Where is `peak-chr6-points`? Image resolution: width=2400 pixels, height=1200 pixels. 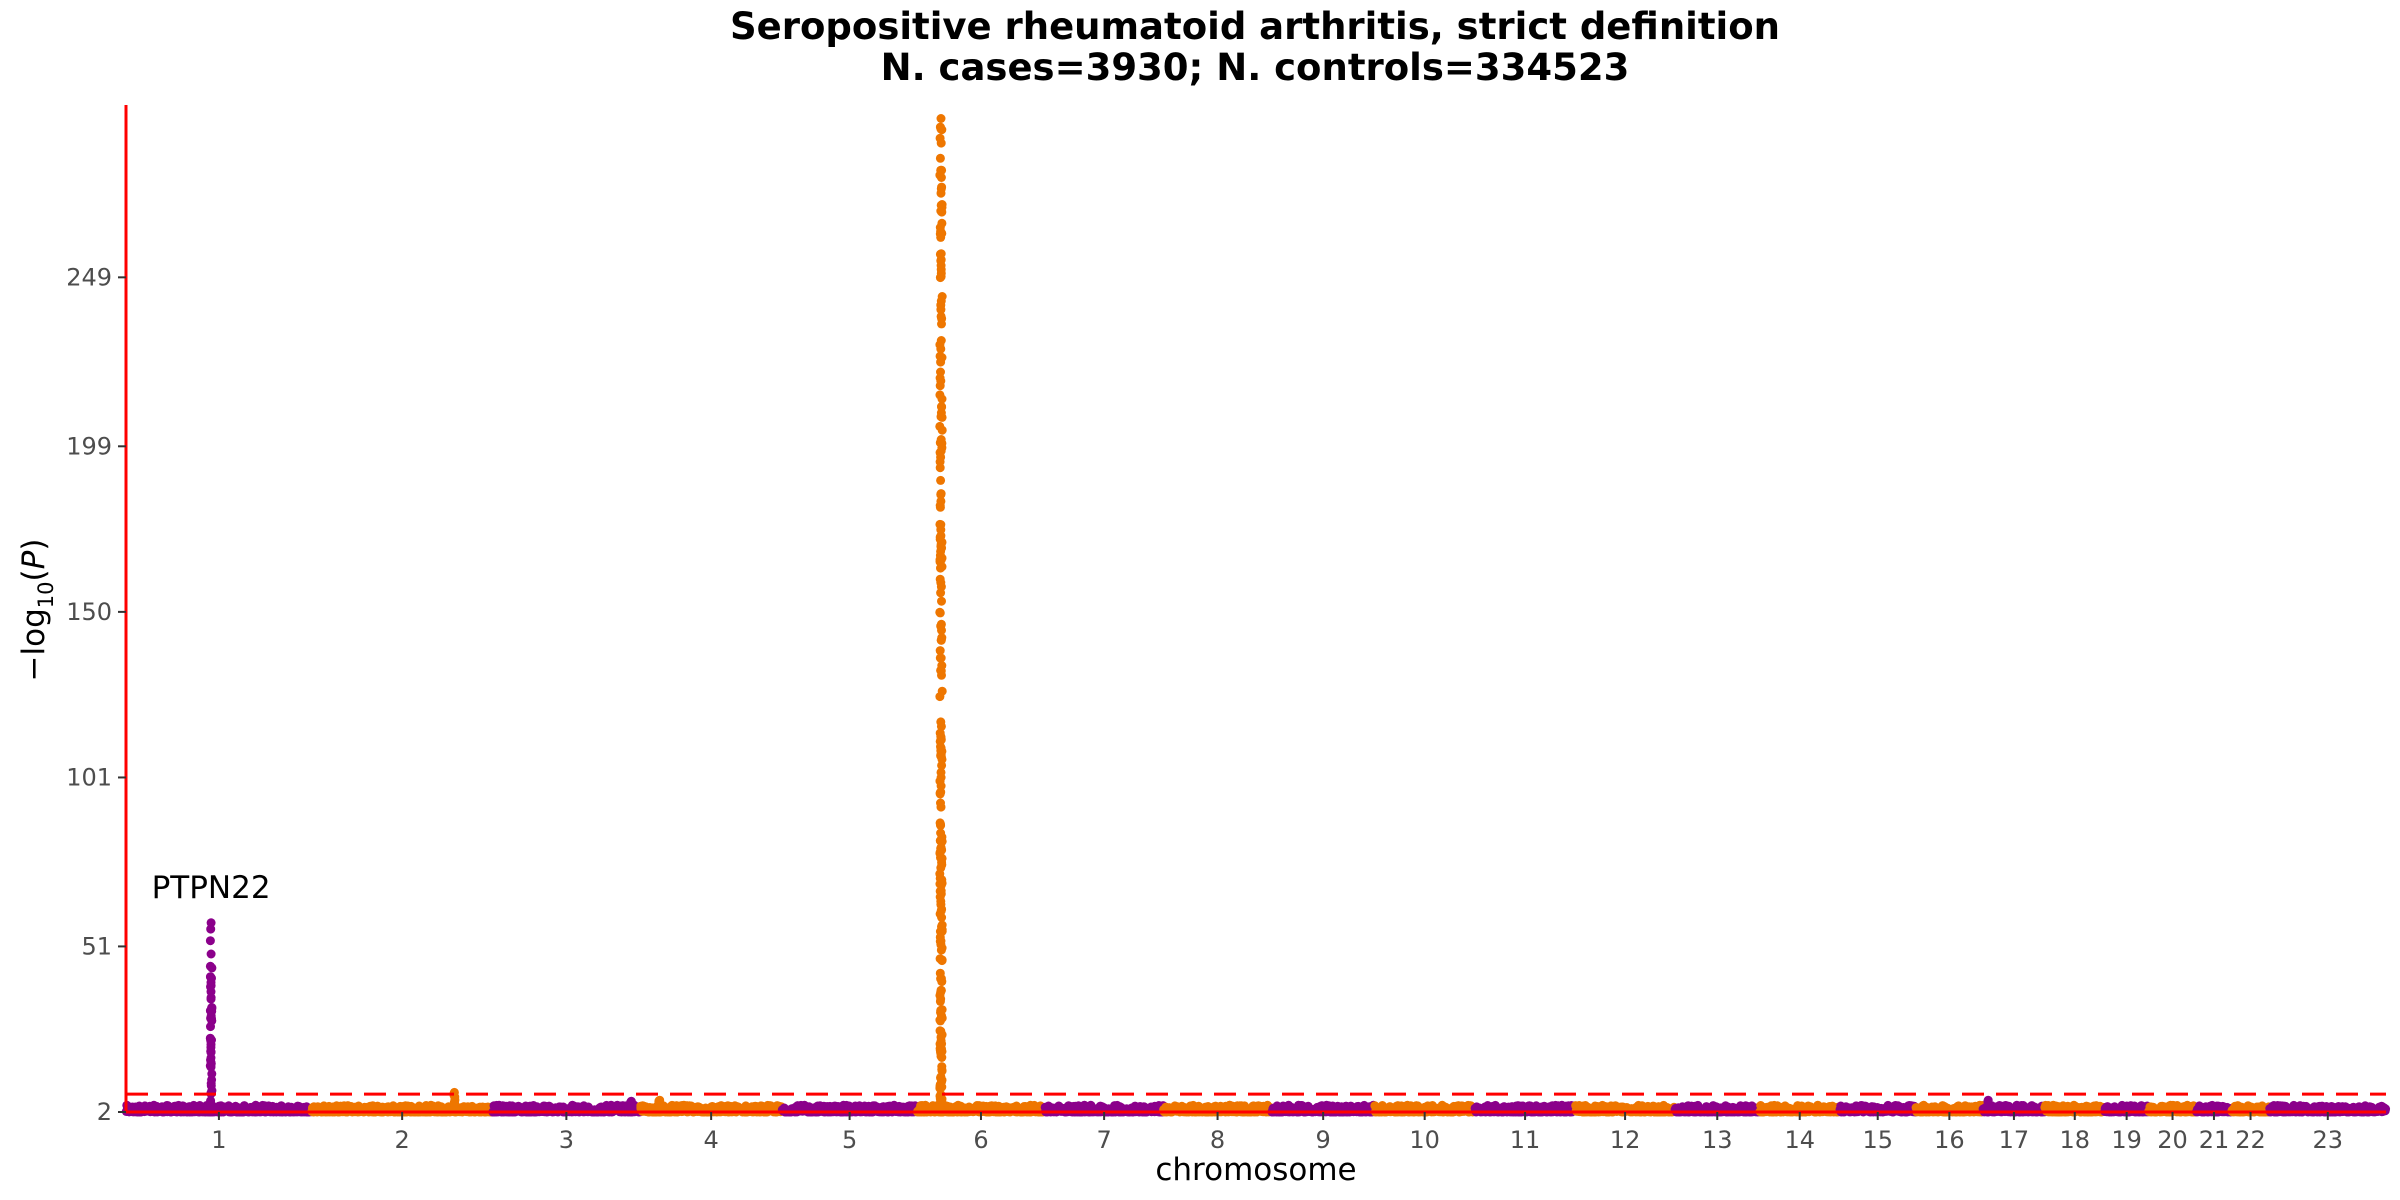 peak-chr6-points is located at coordinates (941, 615).